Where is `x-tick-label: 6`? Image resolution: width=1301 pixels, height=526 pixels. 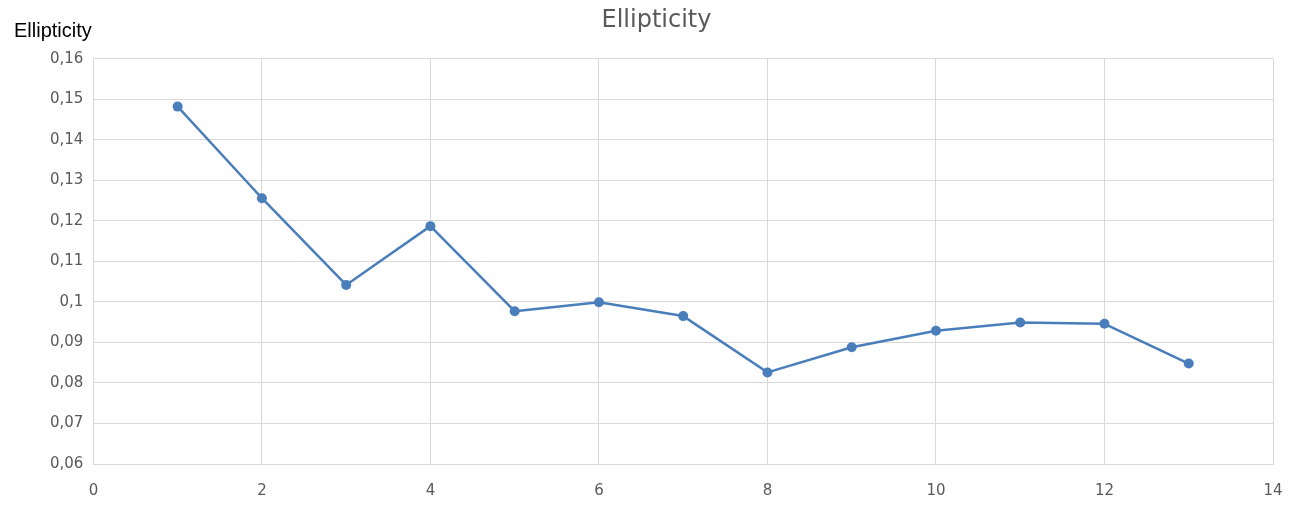 x-tick-label: 6 is located at coordinates (599, 489).